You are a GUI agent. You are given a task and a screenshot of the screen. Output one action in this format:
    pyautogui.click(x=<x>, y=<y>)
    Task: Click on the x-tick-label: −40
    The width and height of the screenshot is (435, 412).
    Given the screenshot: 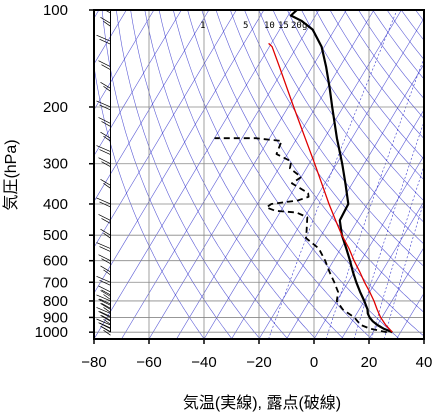 What is the action you would take?
    pyautogui.click(x=203, y=362)
    